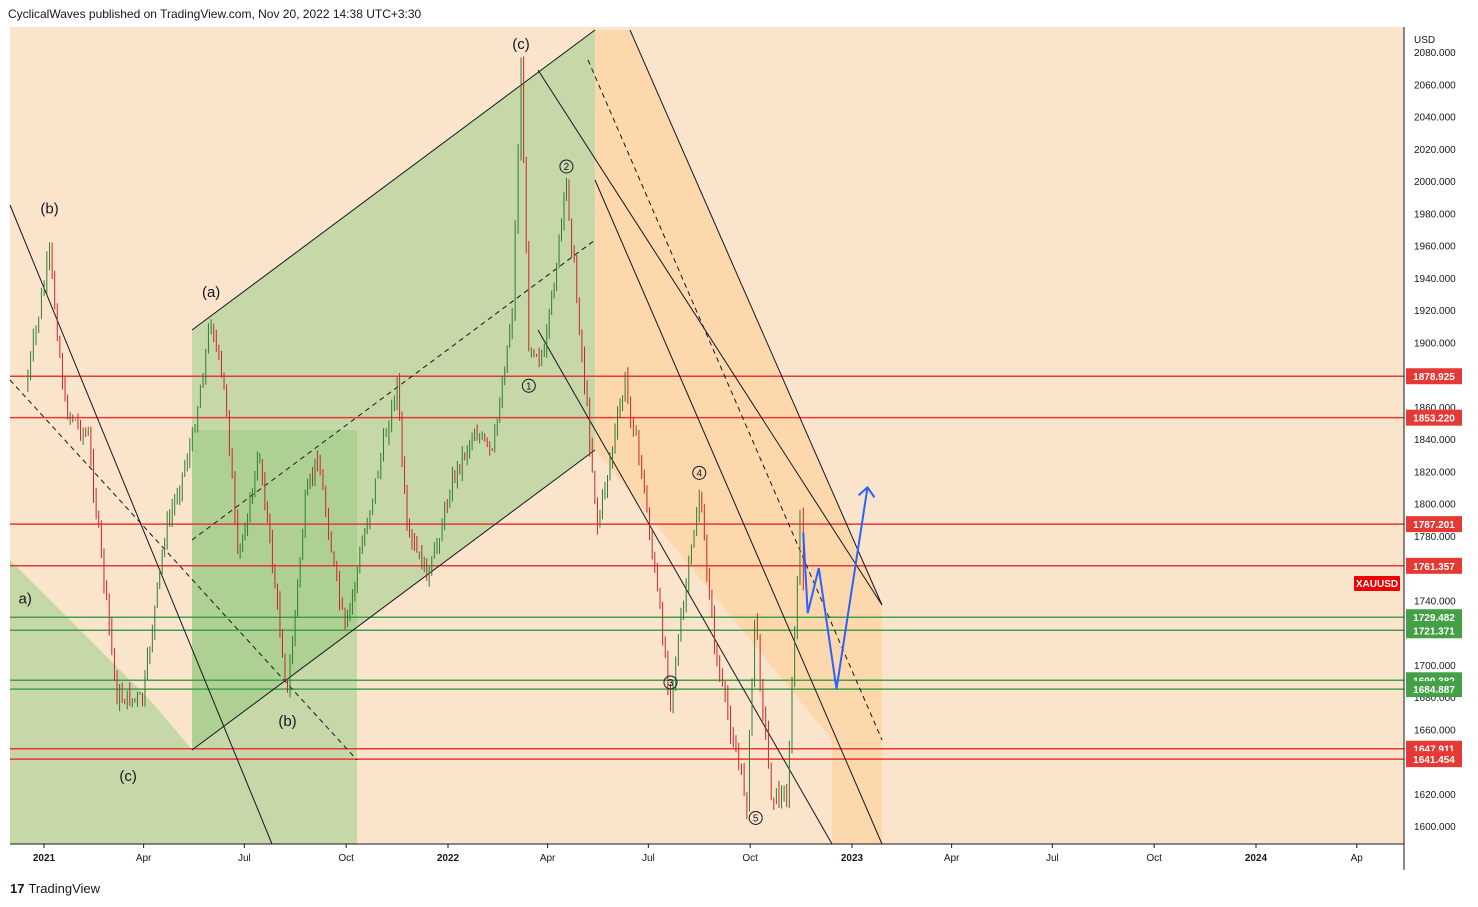 This screenshot has width=1478, height=907. I want to click on wave-label: a), so click(25, 598).